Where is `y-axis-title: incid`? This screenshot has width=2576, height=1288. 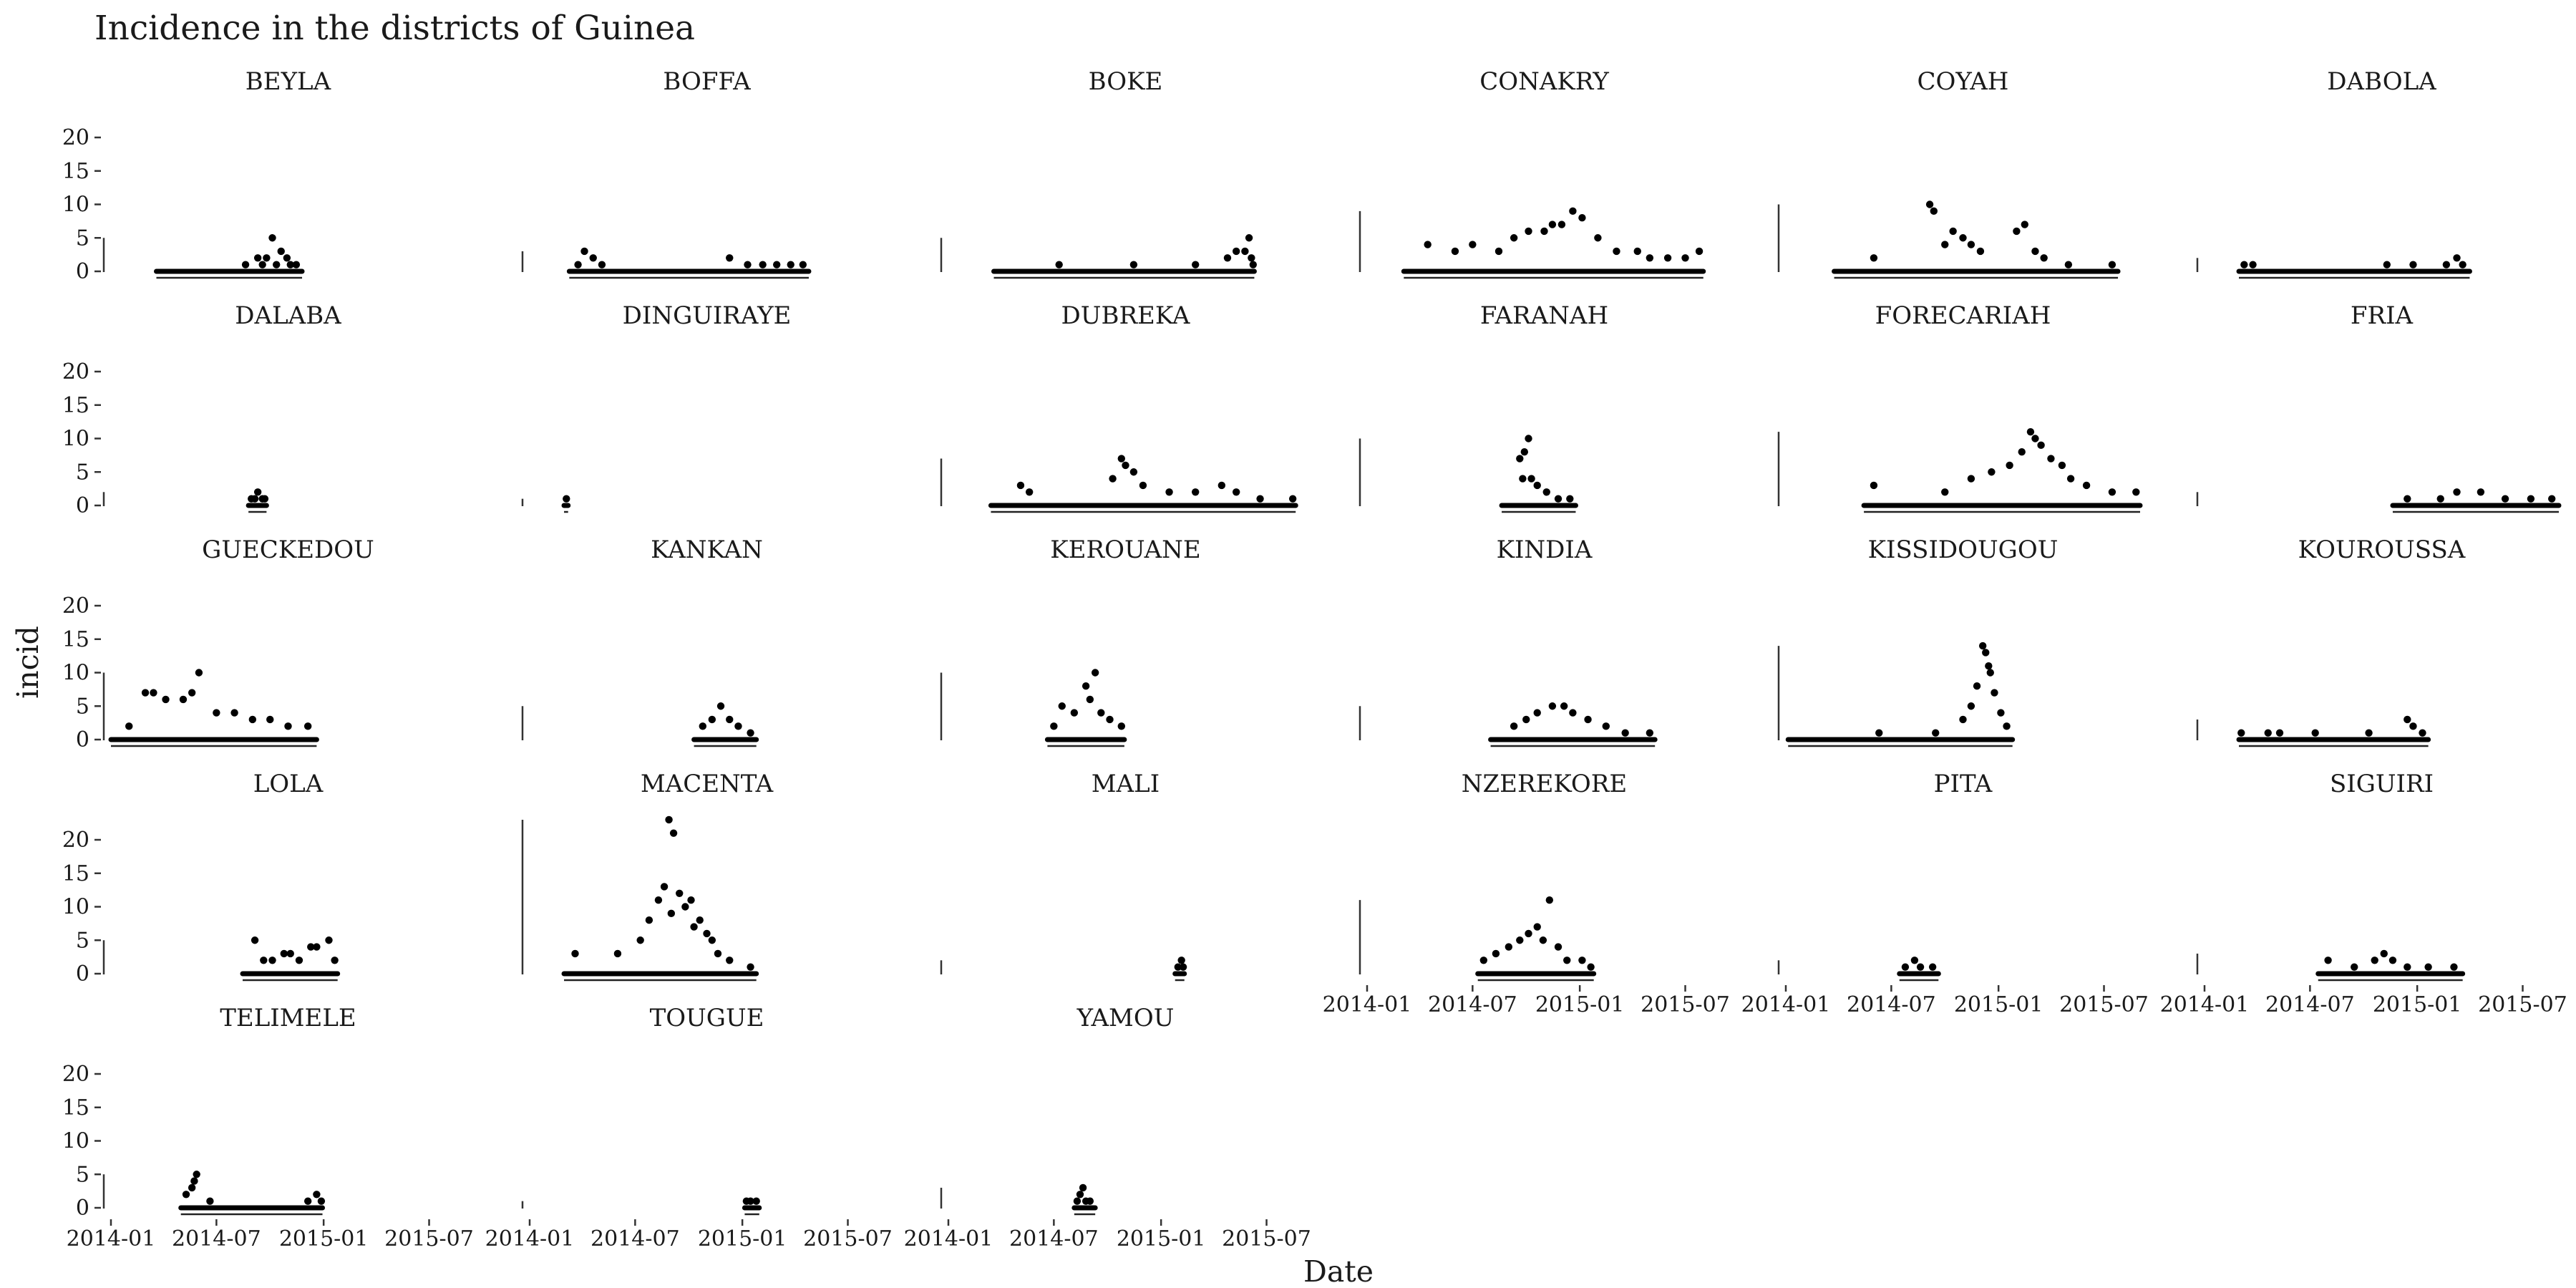 y-axis-title: incid is located at coordinates (28, 662).